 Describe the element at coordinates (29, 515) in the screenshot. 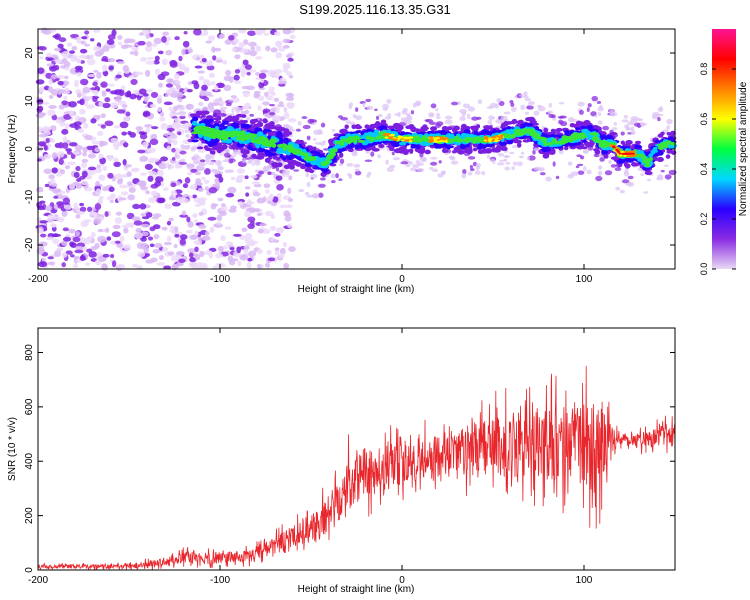

I see `y-tick-label: 200` at that location.